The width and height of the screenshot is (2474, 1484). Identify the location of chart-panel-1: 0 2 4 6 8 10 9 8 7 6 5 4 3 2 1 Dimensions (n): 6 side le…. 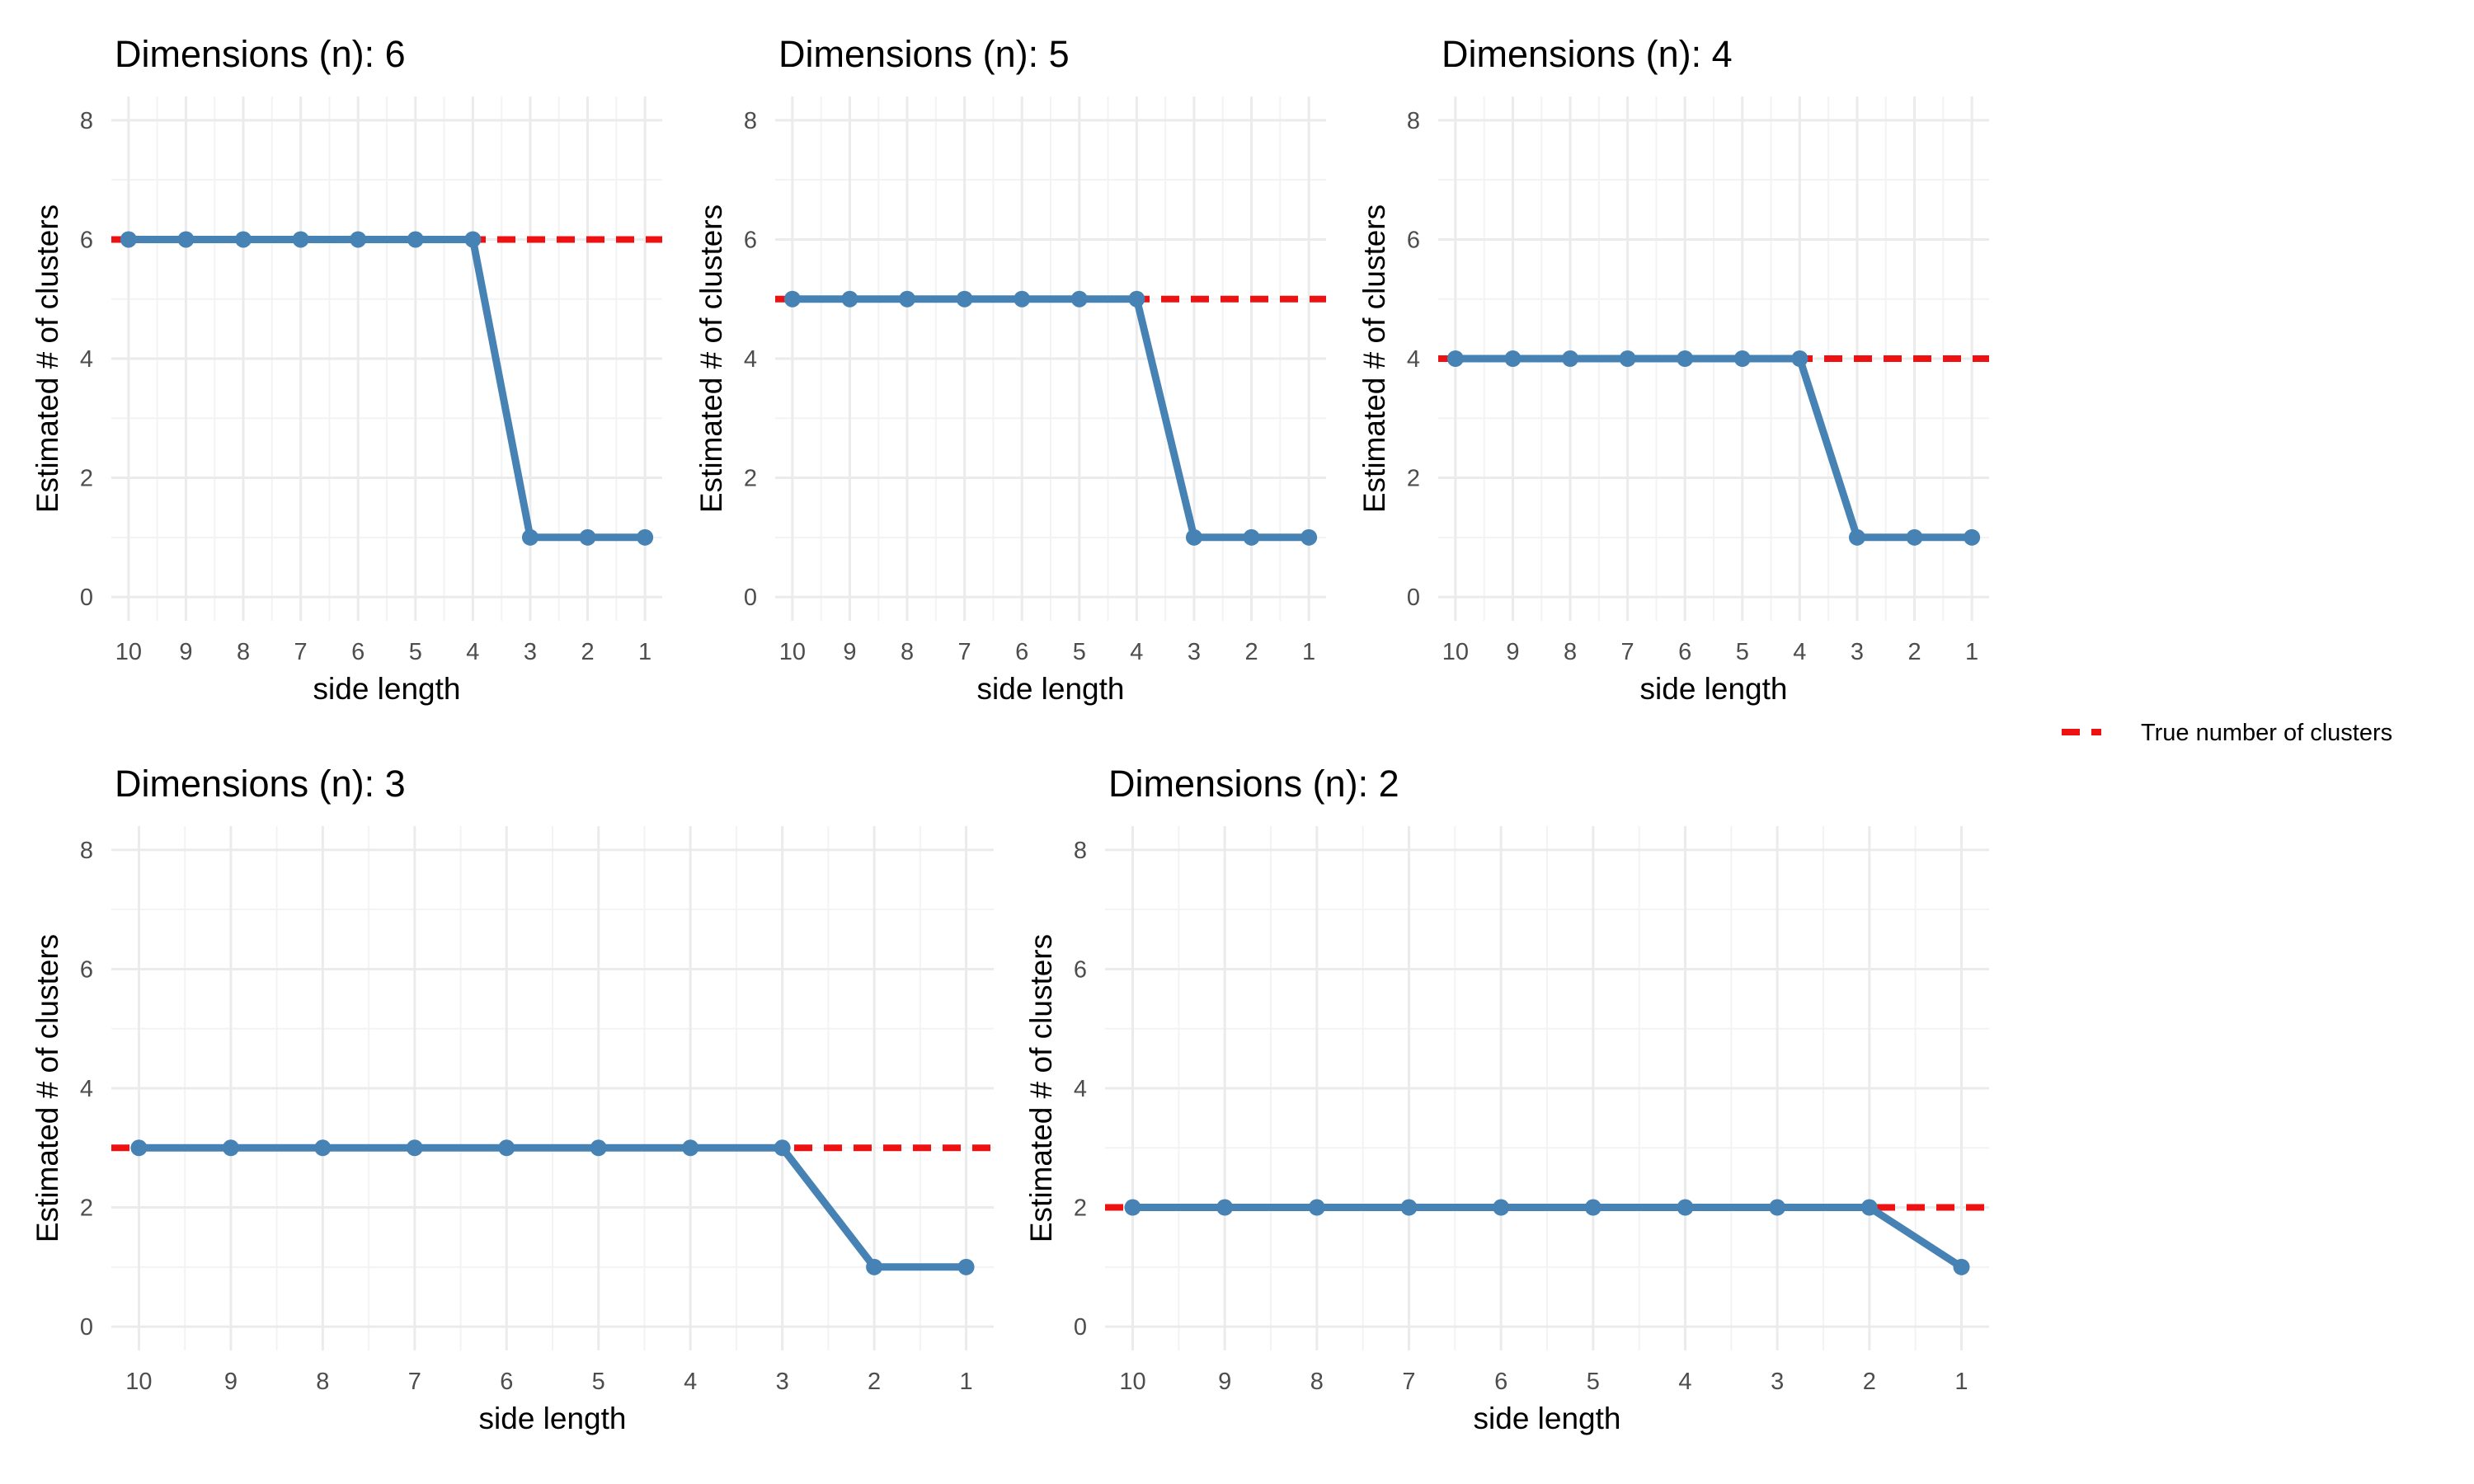
(346, 369).